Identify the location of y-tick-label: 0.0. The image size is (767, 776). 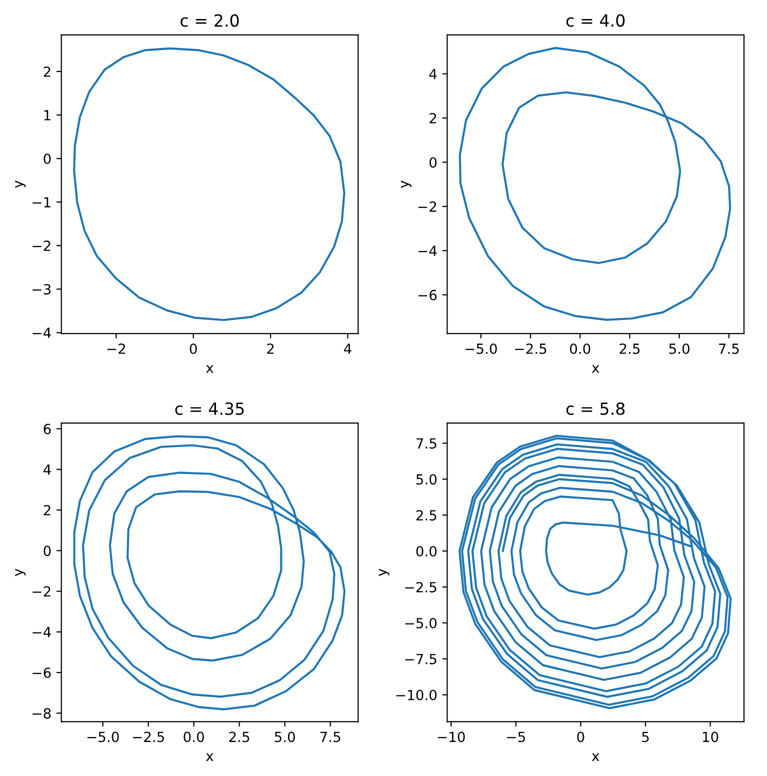
(426, 551).